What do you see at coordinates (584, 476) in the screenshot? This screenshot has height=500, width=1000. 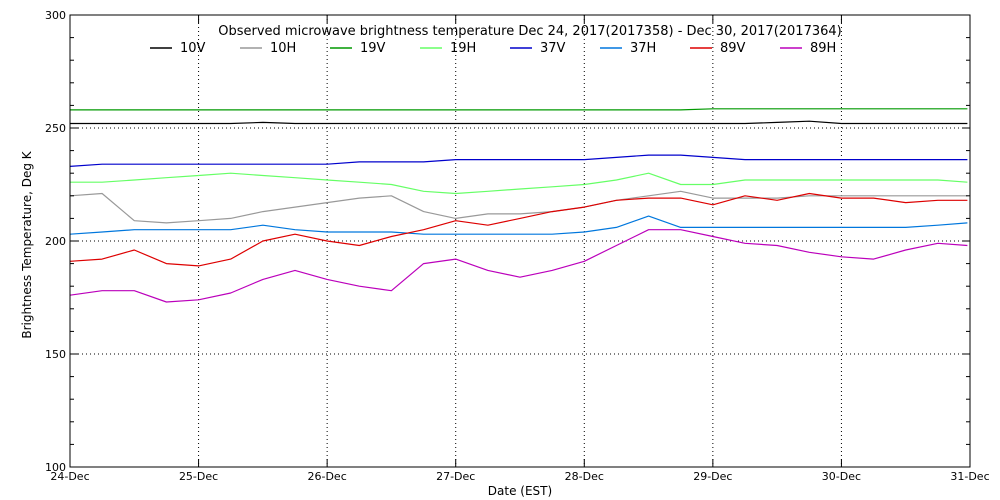 I see `x-tick-label: 28-Dec` at bounding box center [584, 476].